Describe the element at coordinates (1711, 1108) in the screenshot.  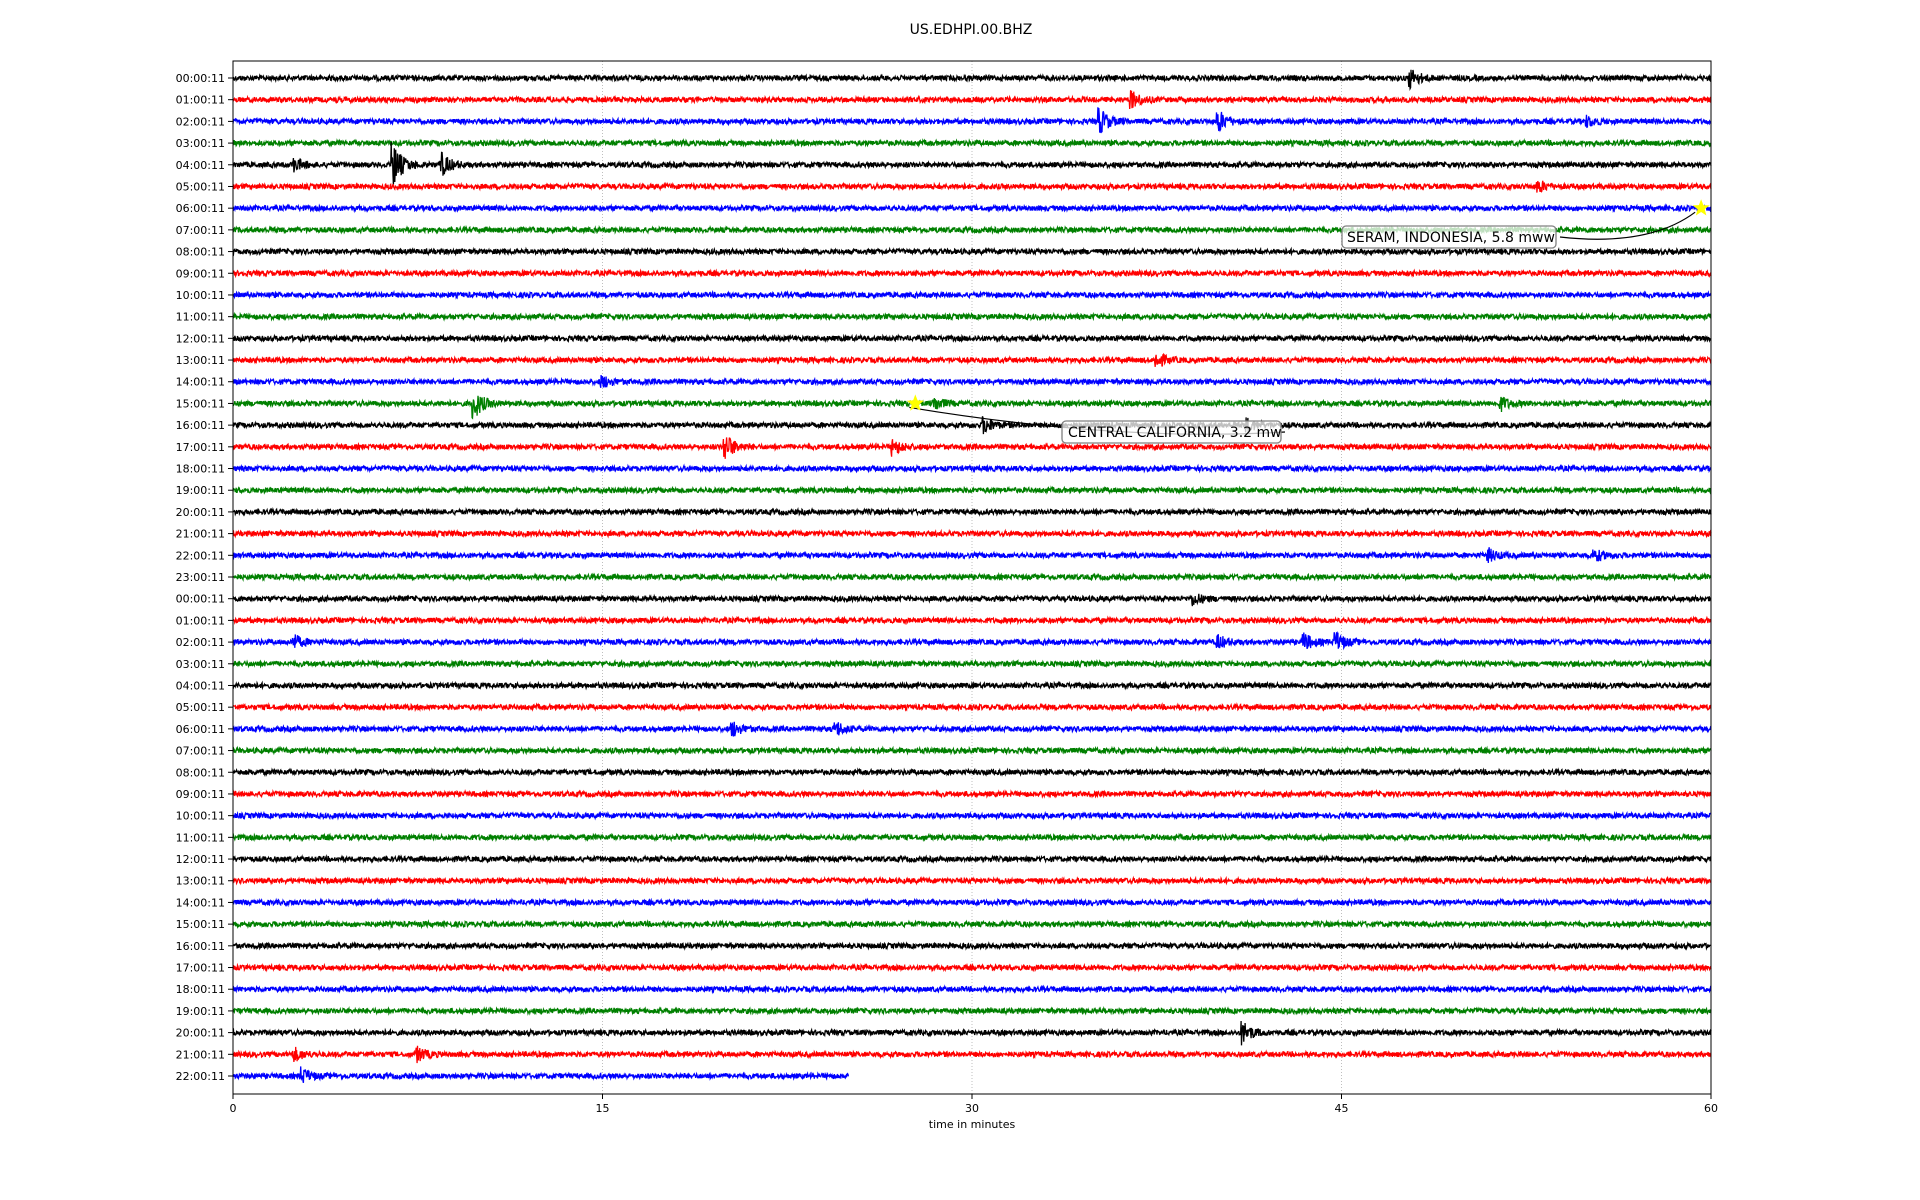
I see `x-tick-label: 60` at that location.